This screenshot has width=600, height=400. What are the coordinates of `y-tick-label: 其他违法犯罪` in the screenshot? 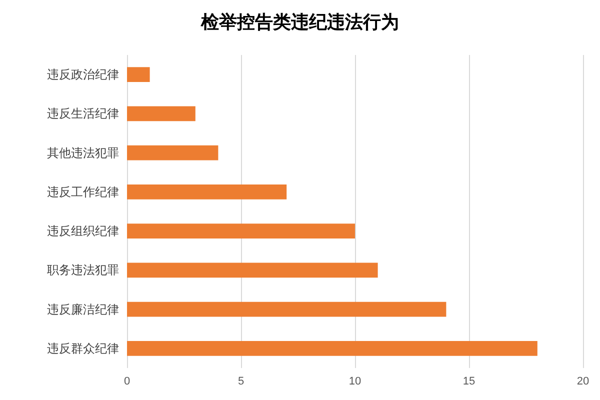 It's located at (83, 153).